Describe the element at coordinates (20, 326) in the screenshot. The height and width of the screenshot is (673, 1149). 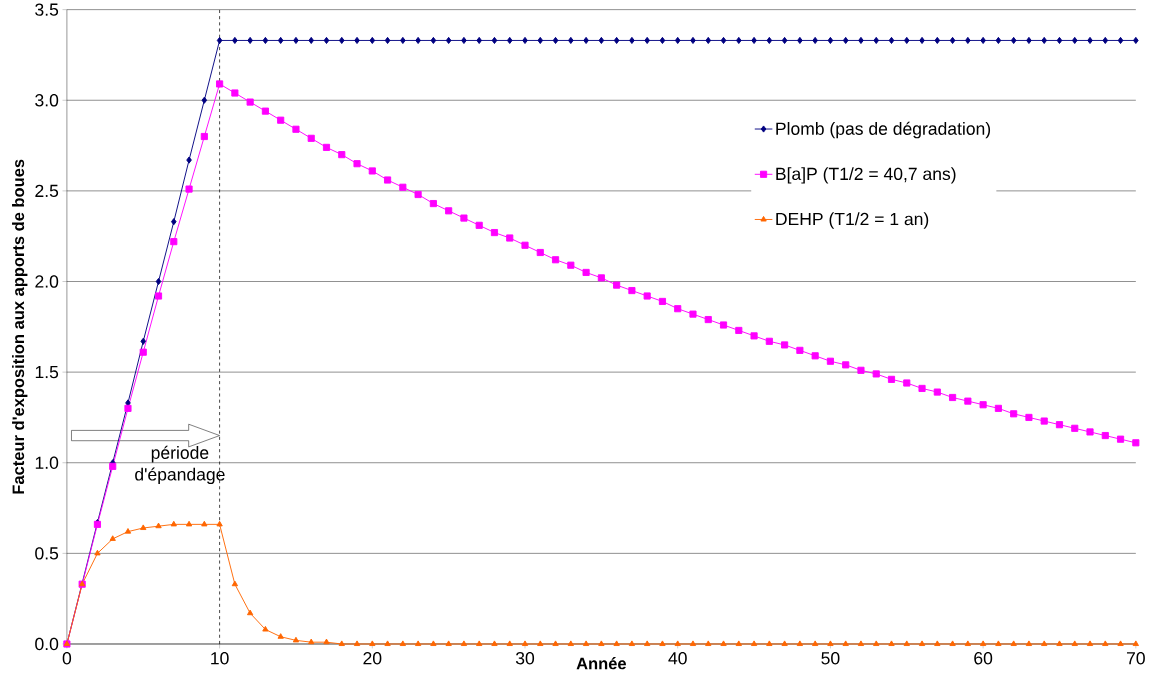
I see `y-axis-title: Facteur d'exposition aux apports de boues` at that location.